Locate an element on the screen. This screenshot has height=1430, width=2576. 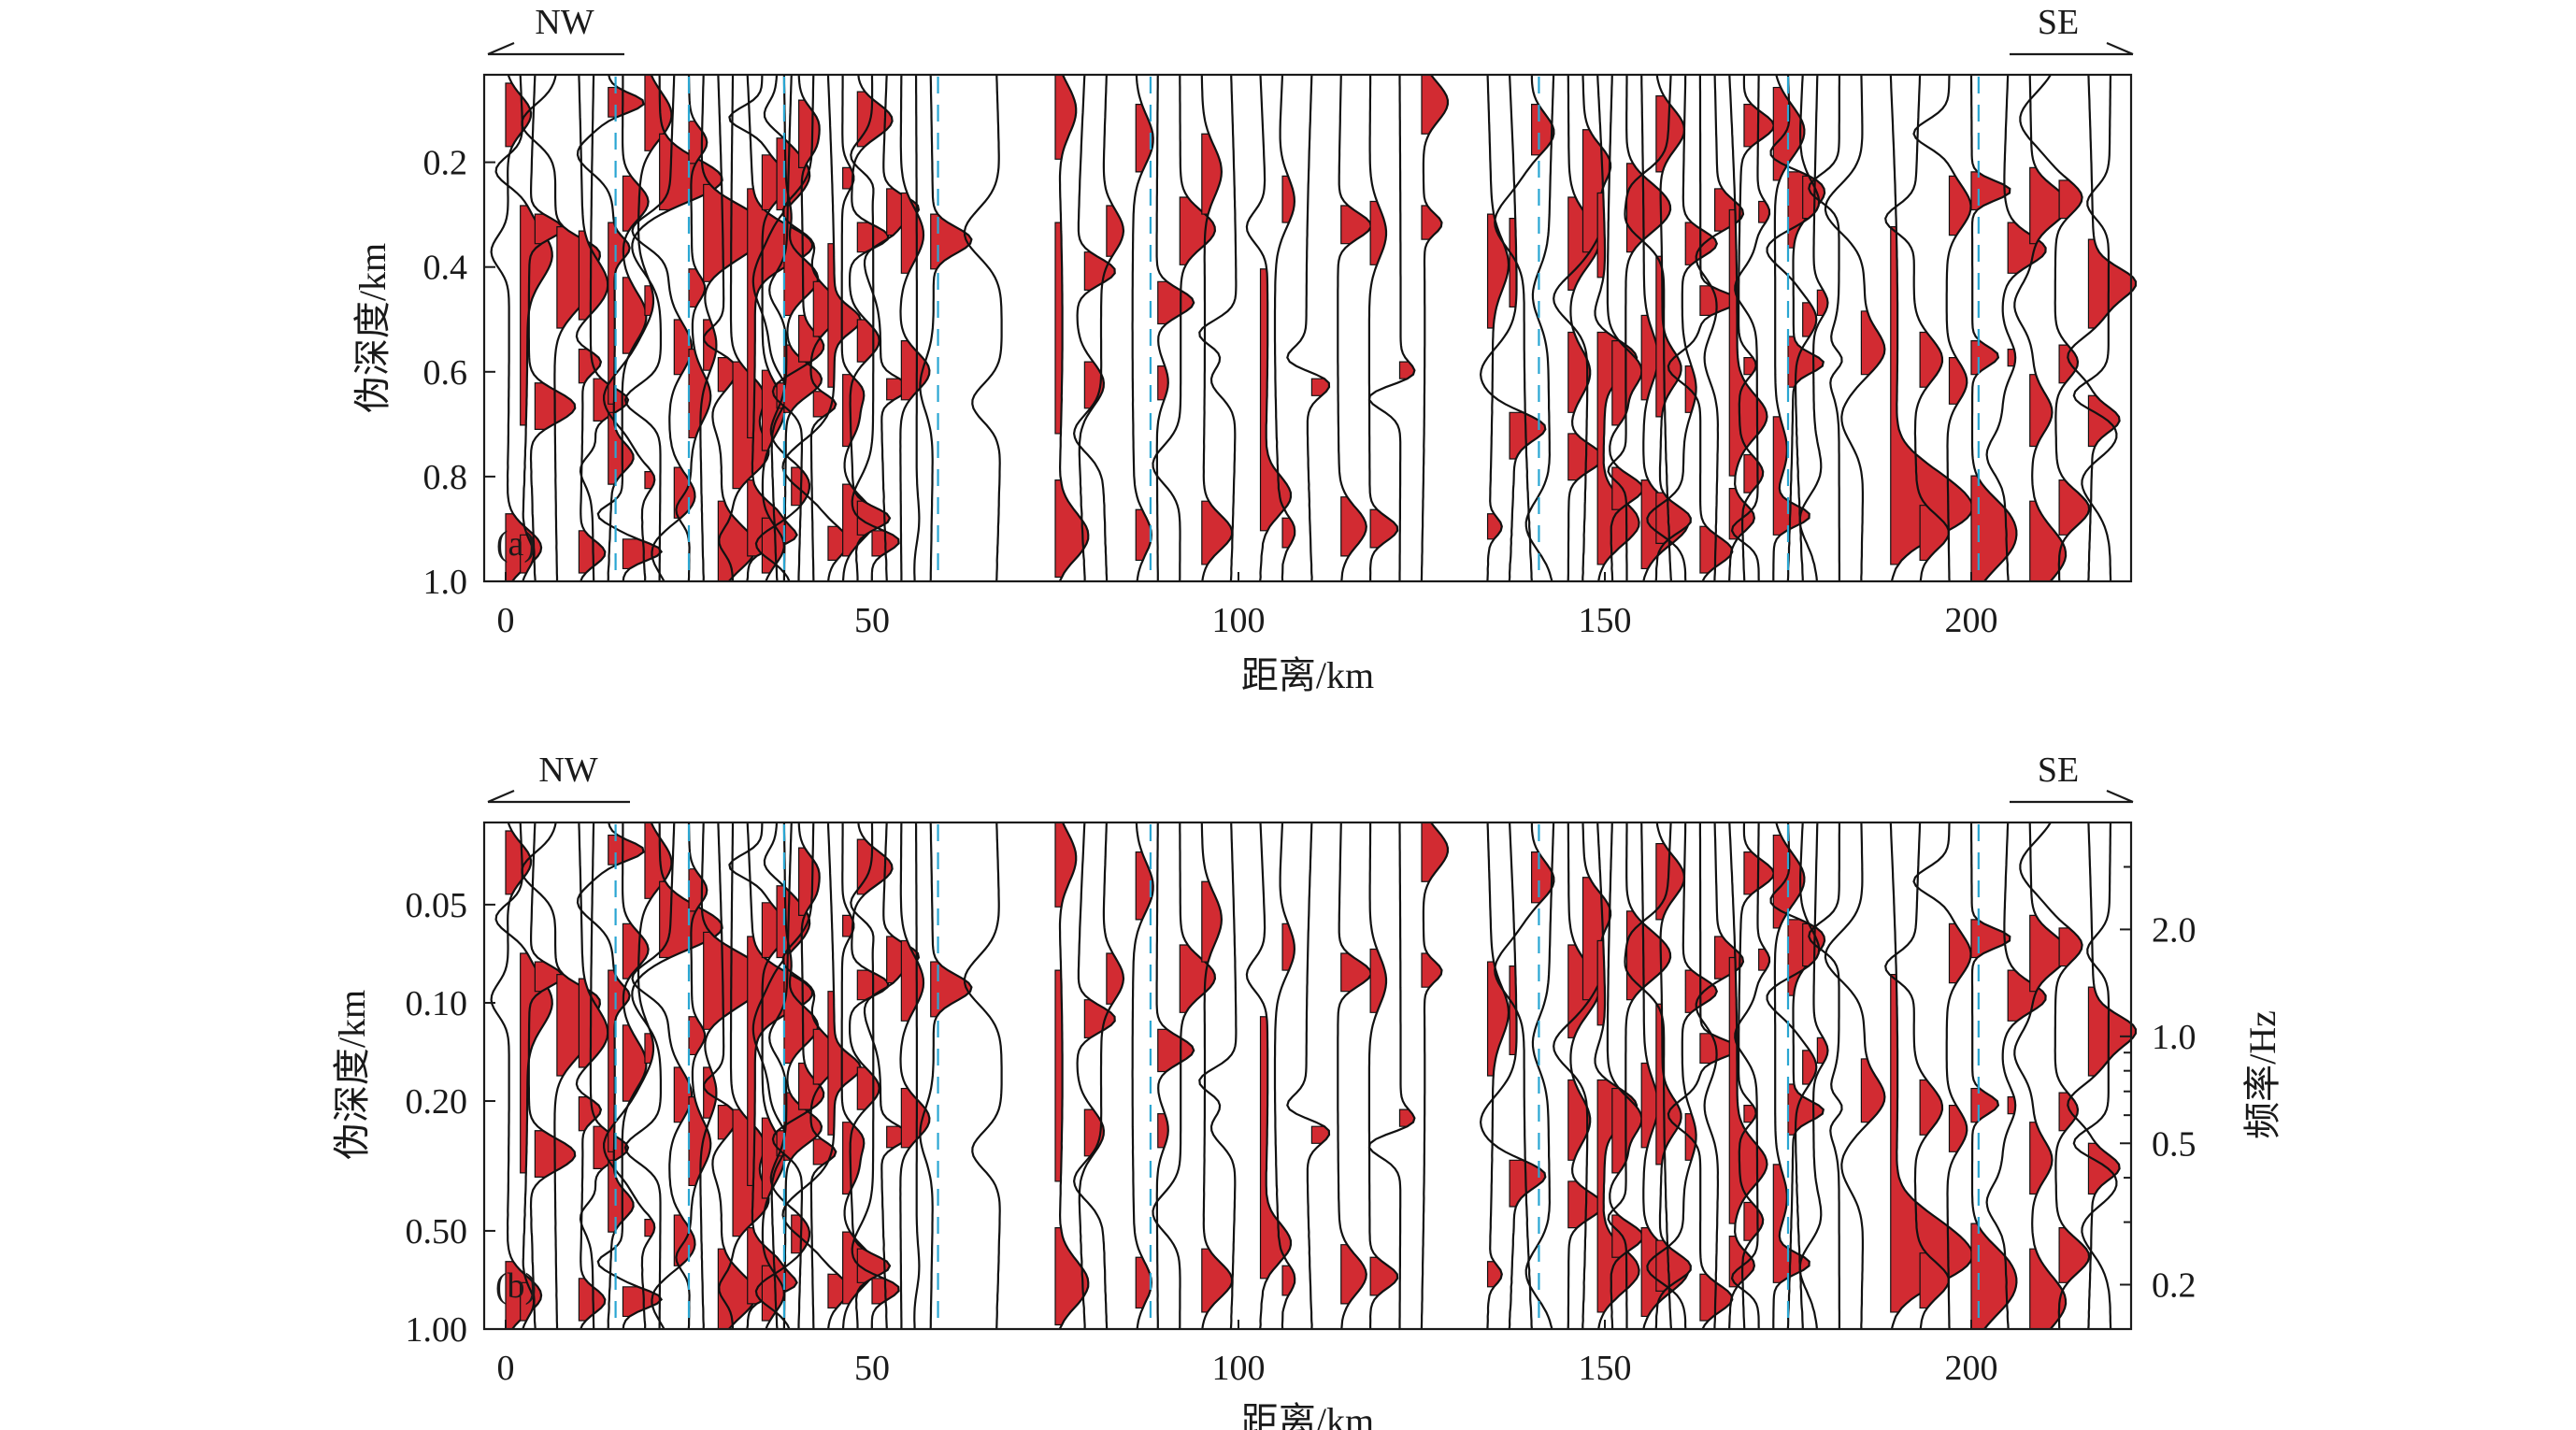
x-tick-label: 50 is located at coordinates (872, 1368).